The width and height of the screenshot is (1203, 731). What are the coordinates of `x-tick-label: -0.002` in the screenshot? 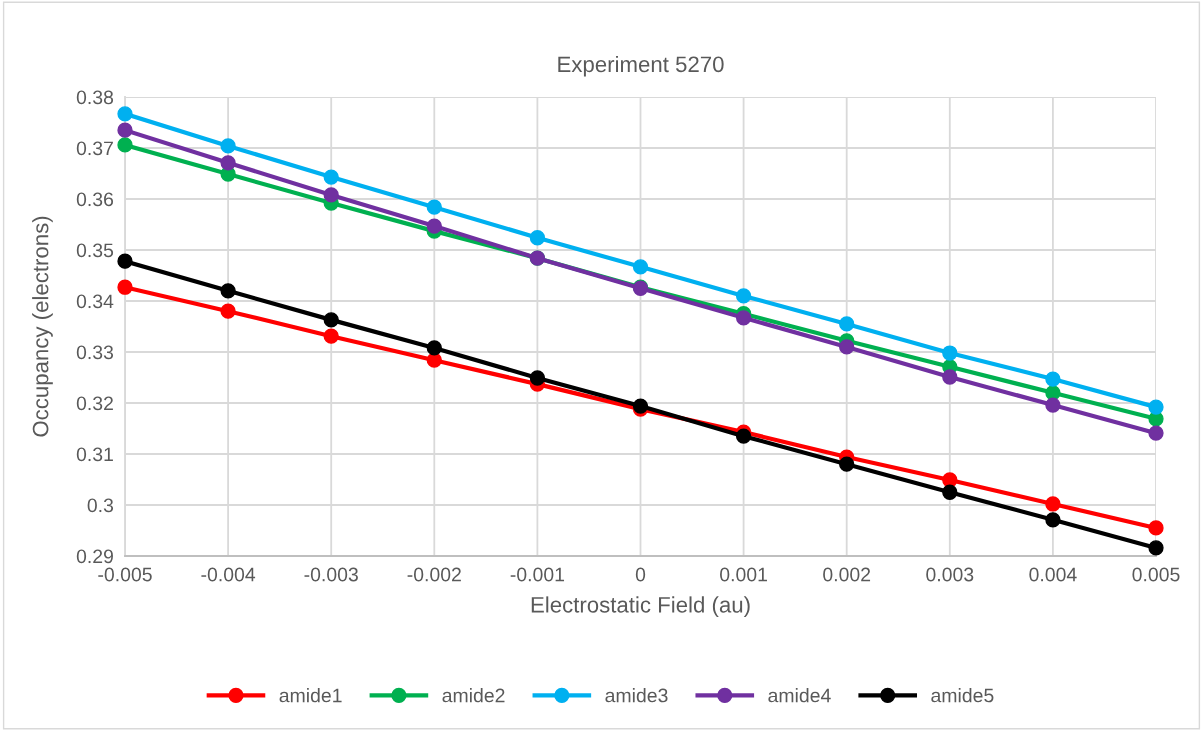 It's located at (434, 574).